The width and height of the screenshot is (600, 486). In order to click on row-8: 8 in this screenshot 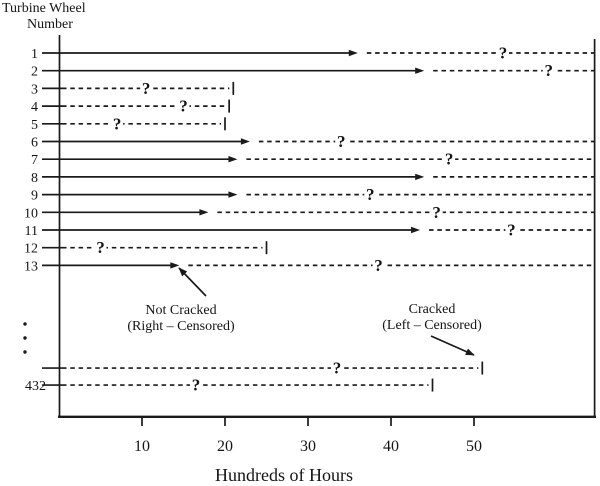, I will do `click(312, 178)`.